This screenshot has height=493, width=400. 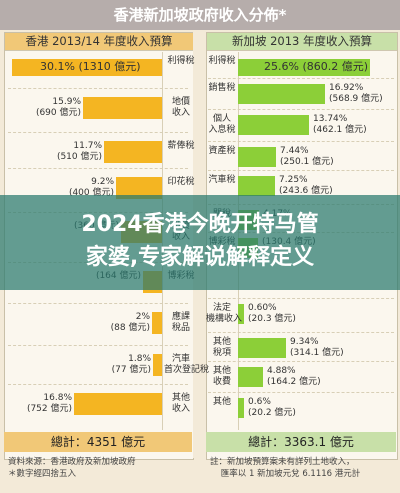 What do you see at coordinates (200, 15) in the screenshot?
I see `infographic-title: 香港新加坡政府收入分佈*` at bounding box center [200, 15].